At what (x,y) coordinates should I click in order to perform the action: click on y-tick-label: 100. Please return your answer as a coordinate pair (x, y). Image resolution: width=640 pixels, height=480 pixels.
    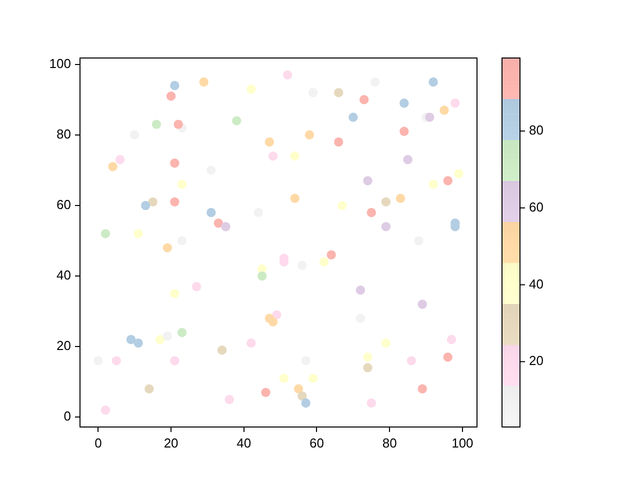
    Looking at the image, I should click on (60, 63).